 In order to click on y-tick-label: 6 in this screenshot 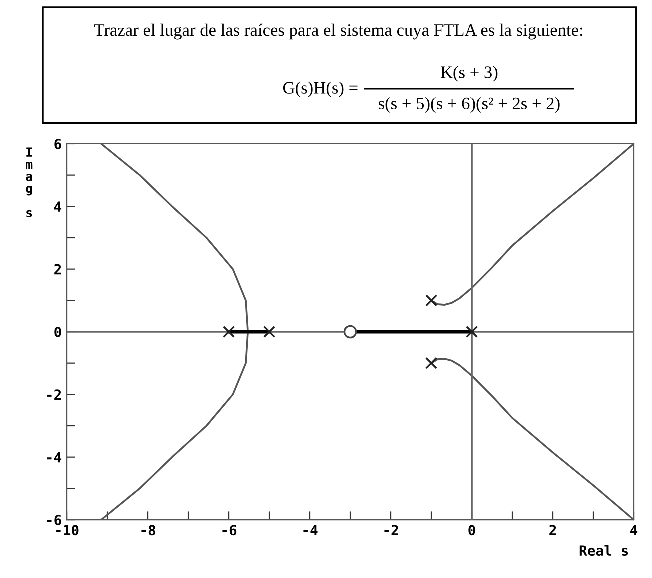, I will do `click(58, 144)`.